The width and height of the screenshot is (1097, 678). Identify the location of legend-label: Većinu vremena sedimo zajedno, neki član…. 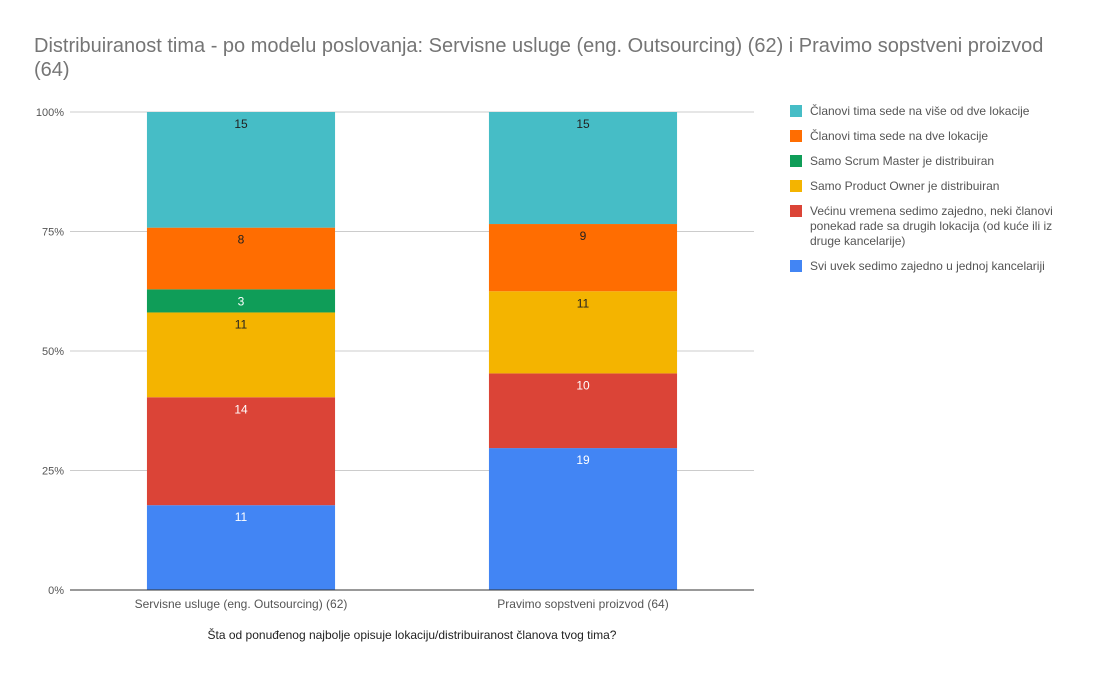
(931, 226).